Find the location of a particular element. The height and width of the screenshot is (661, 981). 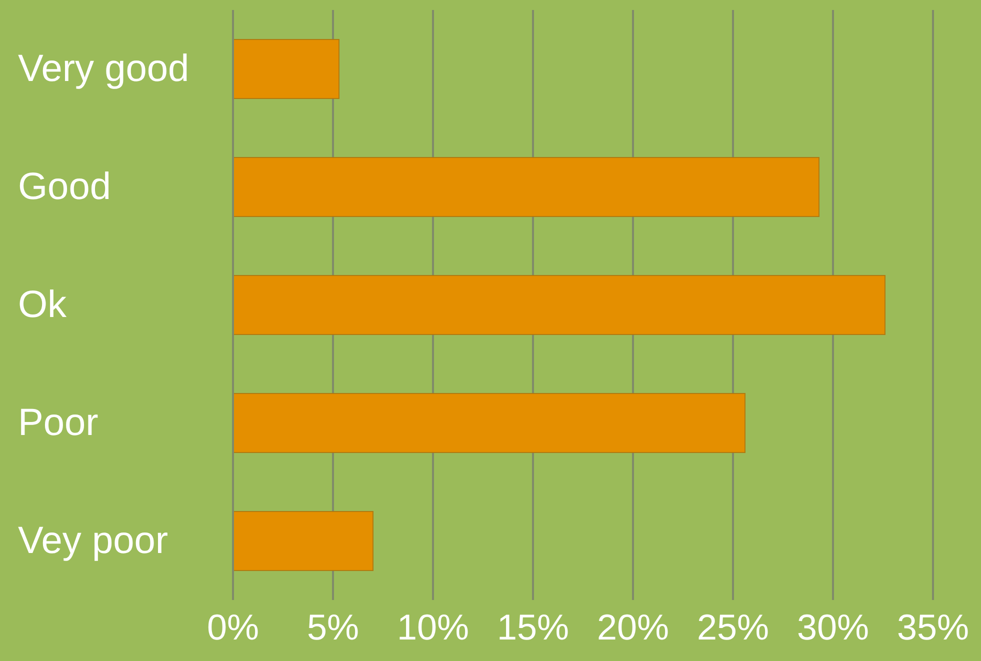

y-tick-label: Good is located at coordinates (64, 187).